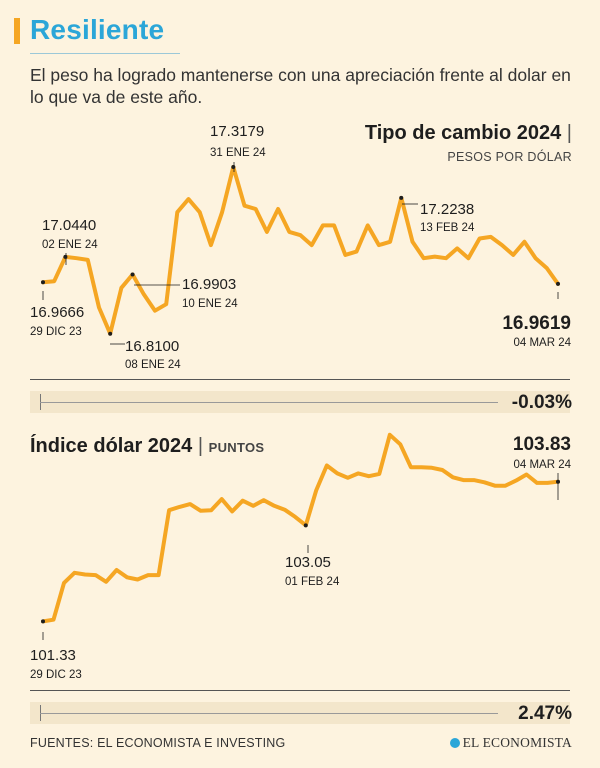 The width and height of the screenshot is (600, 768). What do you see at coordinates (236, 447) in the screenshot?
I see `chart2-unit: PUNTOS` at bounding box center [236, 447].